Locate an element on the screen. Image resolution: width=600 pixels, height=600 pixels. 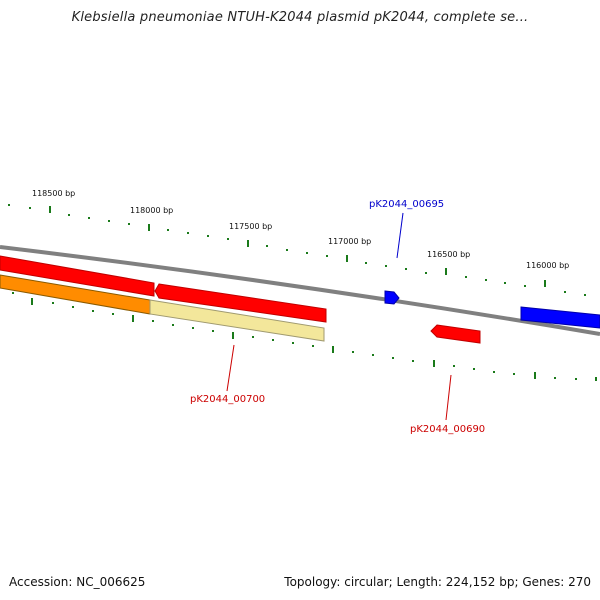
gene-feature-red-small is located at coordinates (455, 334).